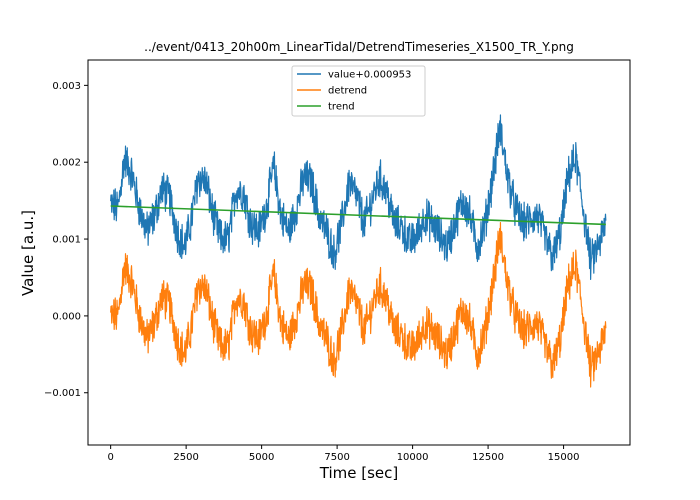 Image resolution: width=700 pixels, height=500 pixels. I want to click on y-tick-label: −0.001, so click(62, 393).